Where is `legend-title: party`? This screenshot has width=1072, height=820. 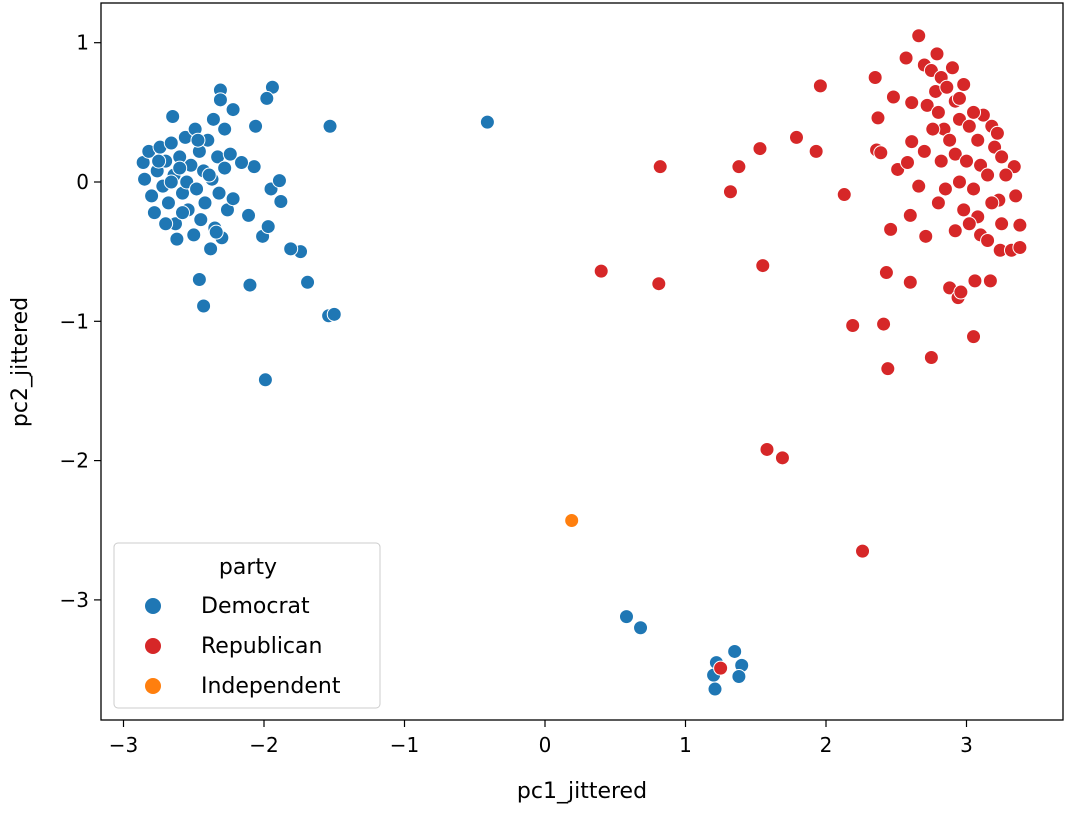
legend-title: party is located at coordinates (248, 567).